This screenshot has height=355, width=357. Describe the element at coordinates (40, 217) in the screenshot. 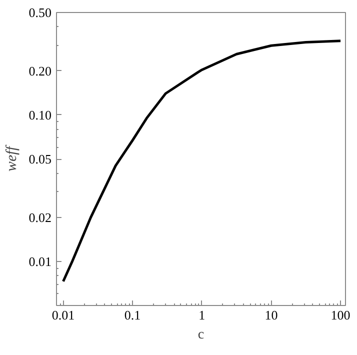

I see `y-tick-label: 0.02` at that location.